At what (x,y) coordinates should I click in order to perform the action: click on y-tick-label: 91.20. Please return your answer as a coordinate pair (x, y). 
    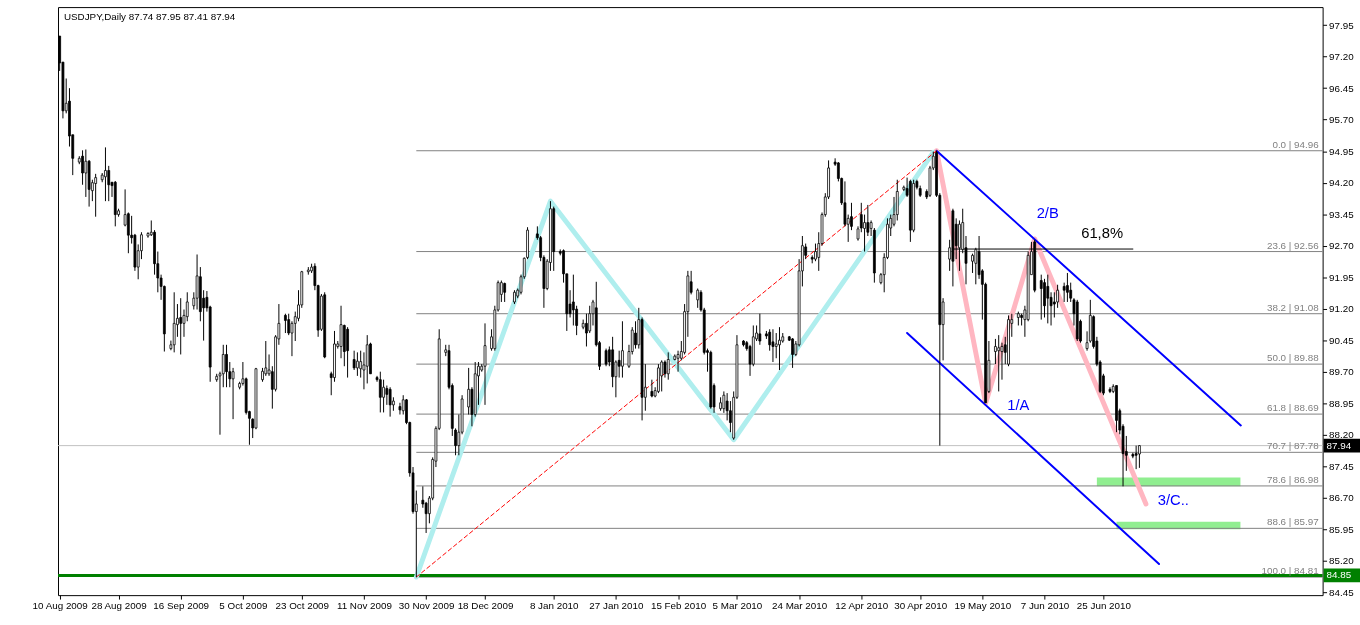
    Looking at the image, I should click on (1342, 309).